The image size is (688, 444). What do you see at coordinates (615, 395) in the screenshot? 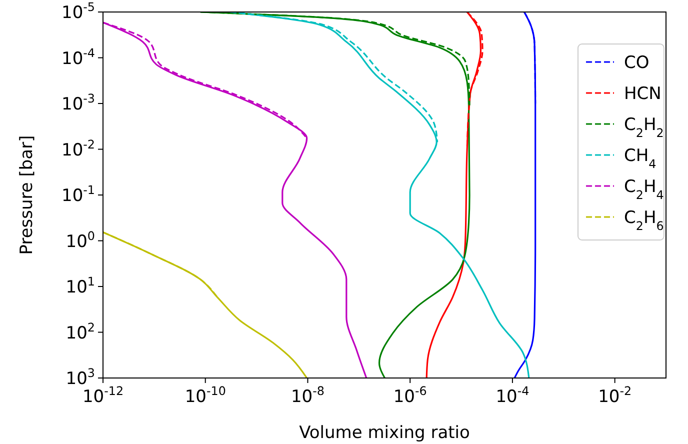
I see `x-tick-label: 10$^{-2}$` at bounding box center [615, 395].